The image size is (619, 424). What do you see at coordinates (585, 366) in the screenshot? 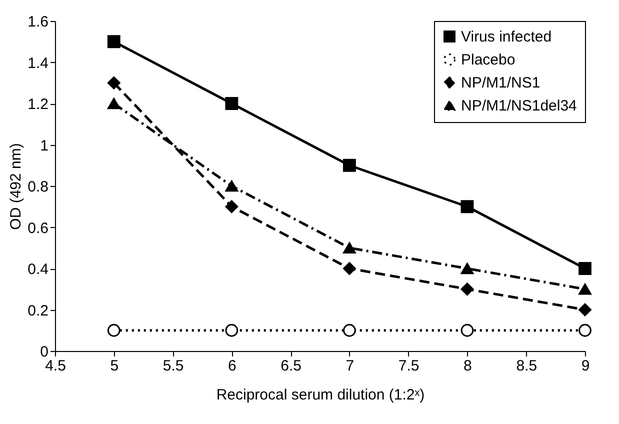
I see `x-tick-label: 9` at bounding box center [585, 366].